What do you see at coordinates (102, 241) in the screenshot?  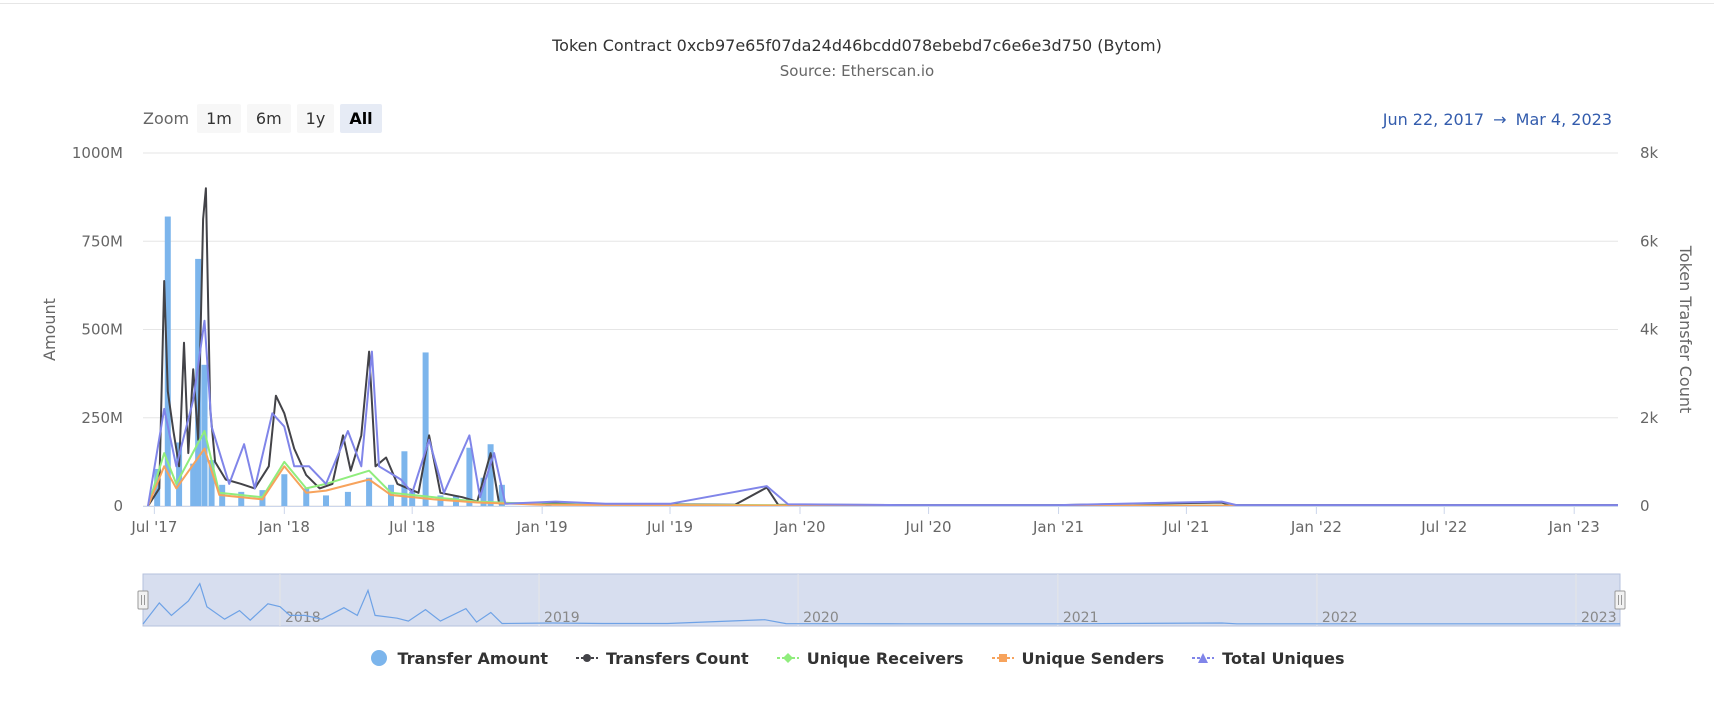 I see `y-left-tick-label: 750M` at bounding box center [102, 241].